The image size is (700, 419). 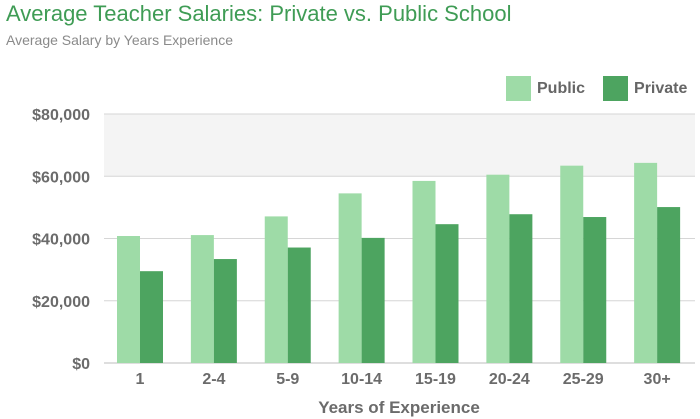 I want to click on y-tick-label: $80,000, so click(x=61, y=115).